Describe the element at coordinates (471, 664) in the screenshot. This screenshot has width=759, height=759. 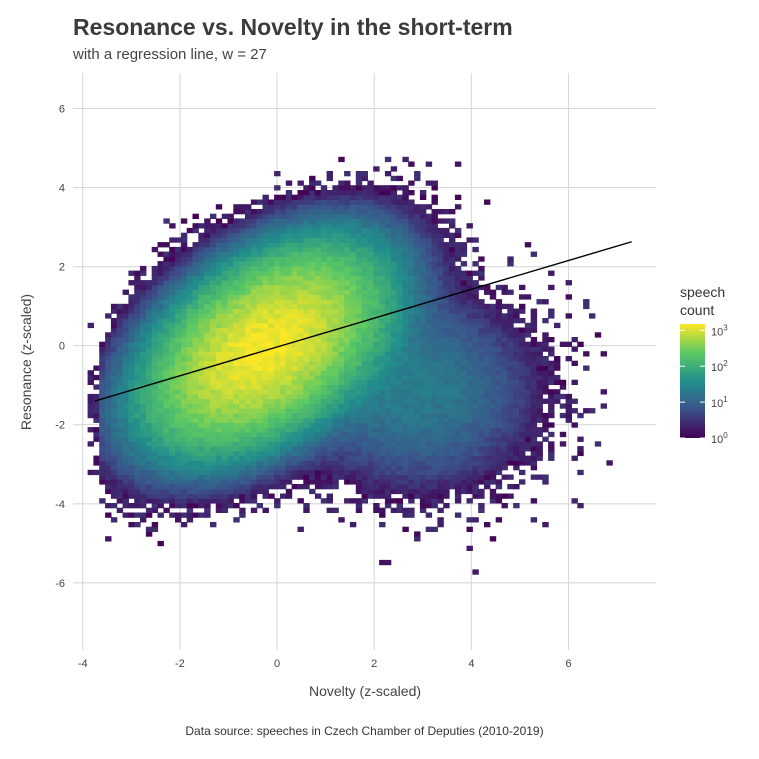
I see `x-tick-label: 4` at that location.